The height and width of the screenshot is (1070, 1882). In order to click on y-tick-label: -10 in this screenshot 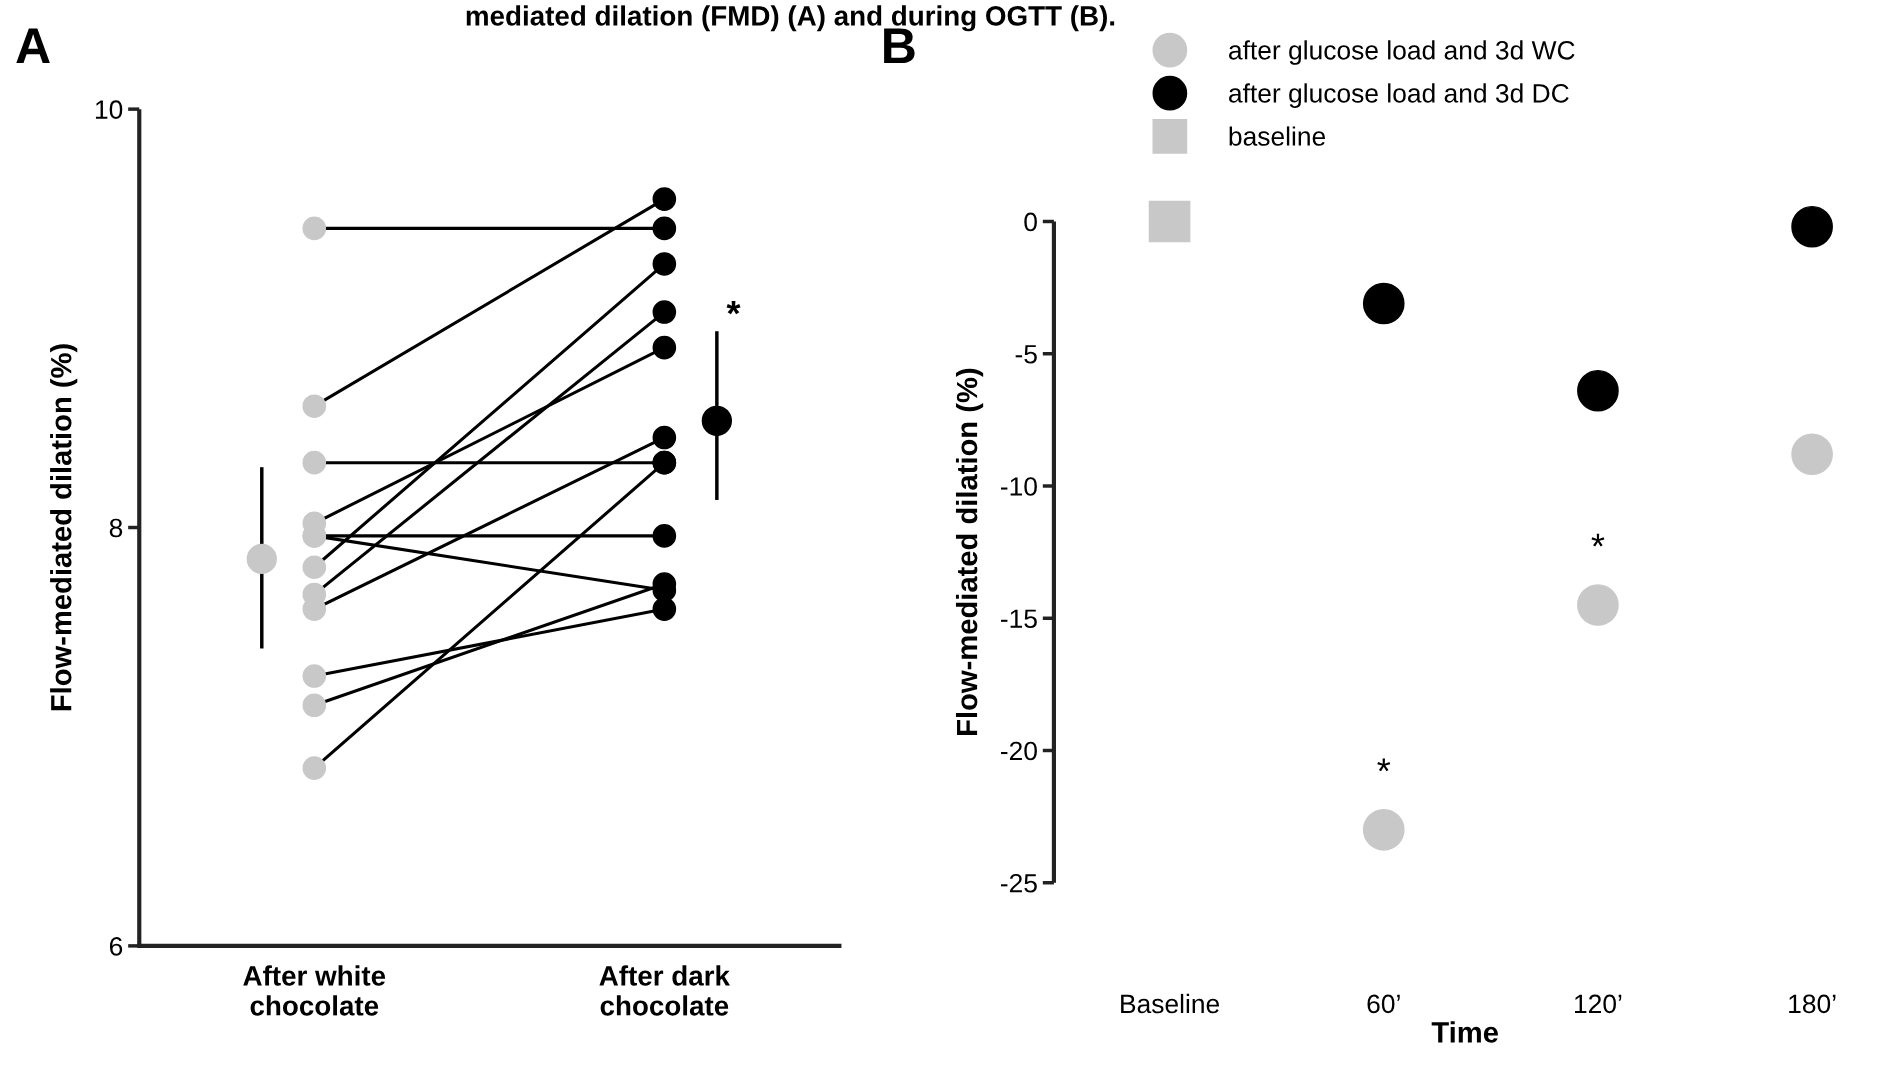, I will do `click(1018, 486)`.